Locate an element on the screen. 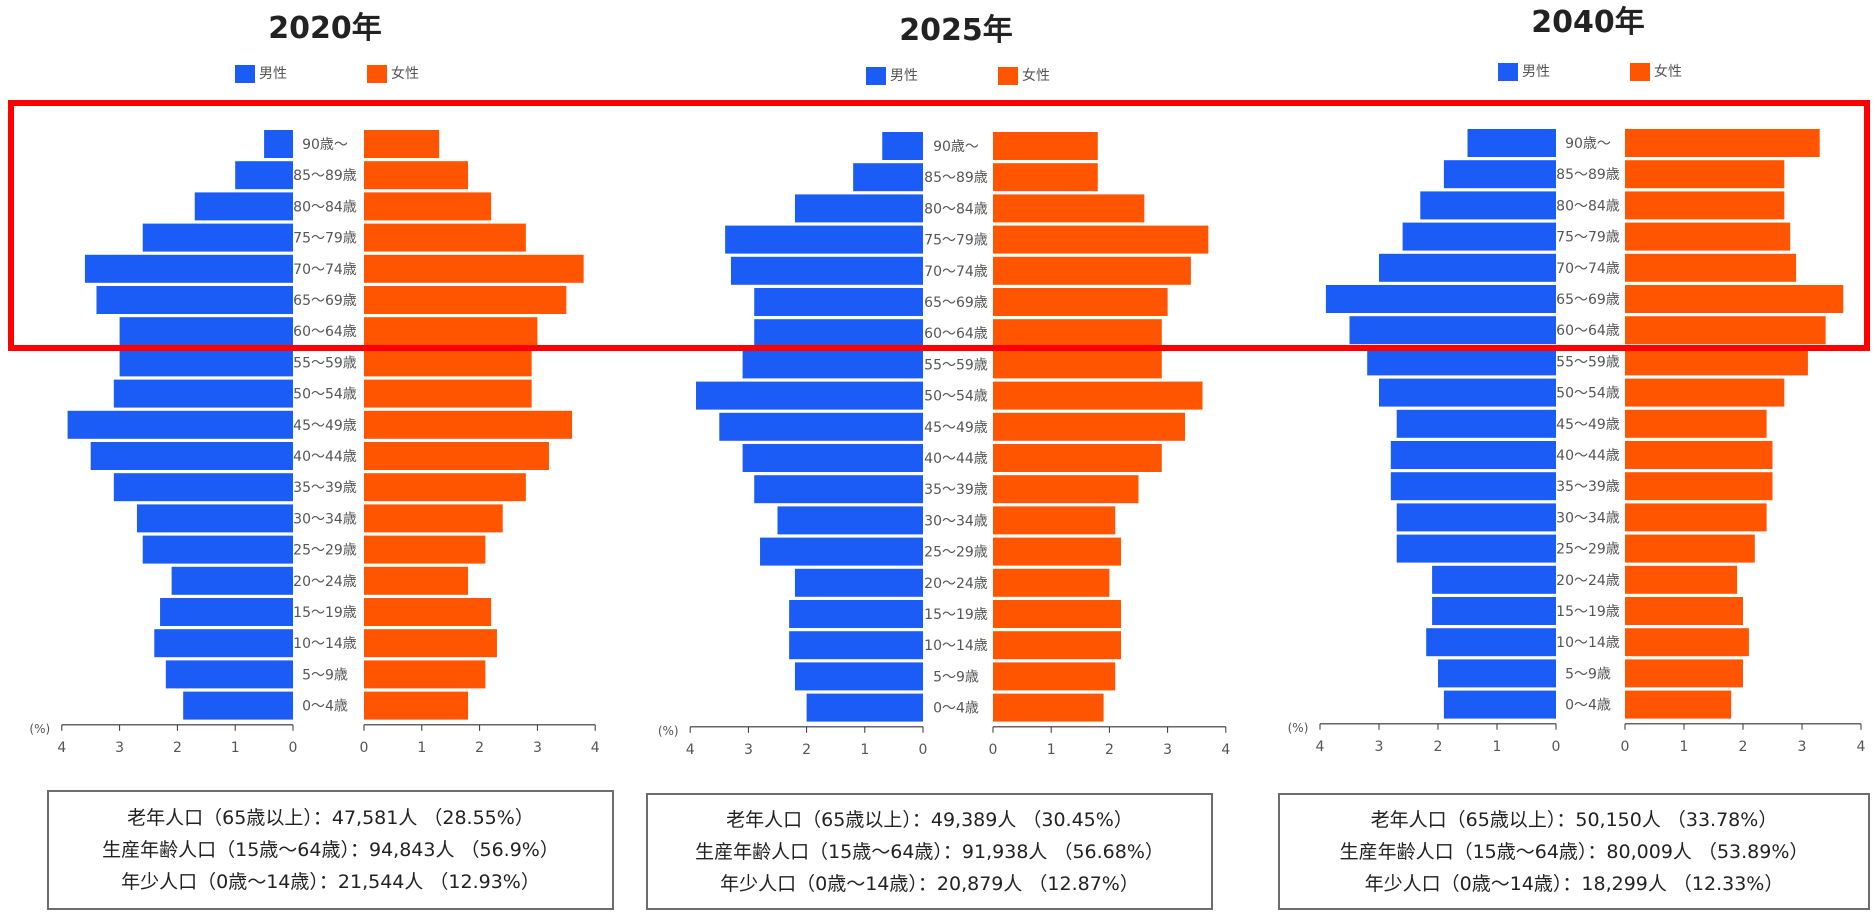  age-label-2020-14: 20～24歳 is located at coordinates (325, 582).